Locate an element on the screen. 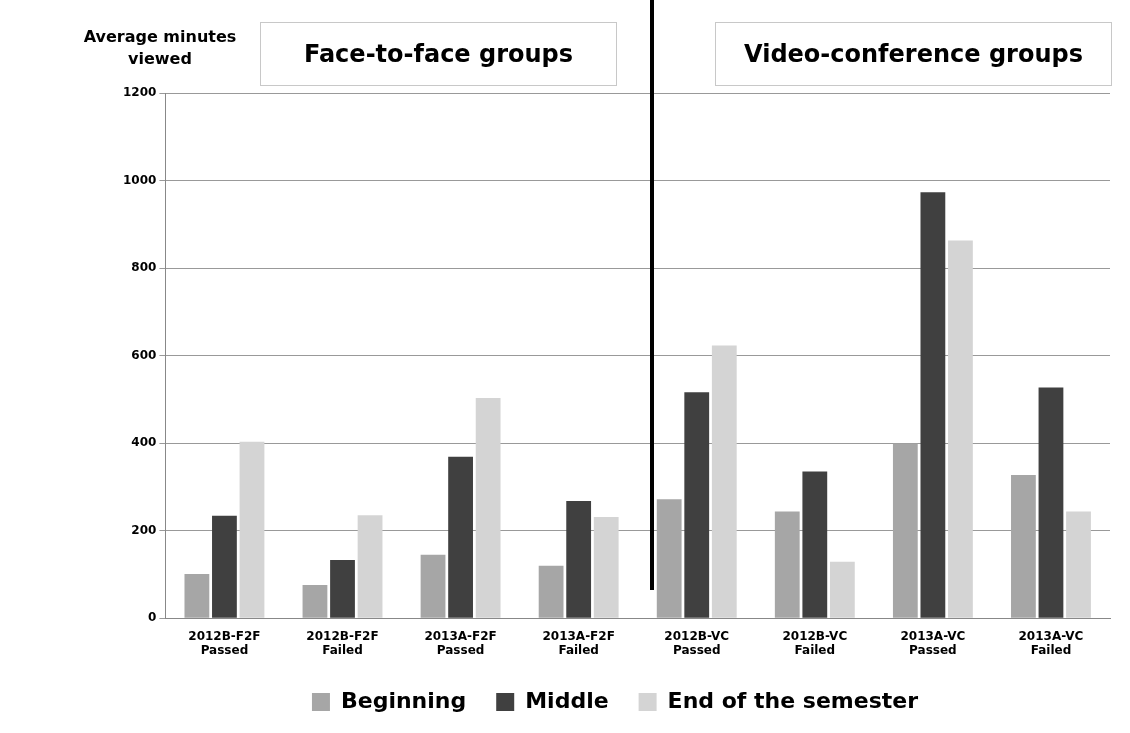  x-tick-label: 2013A-F2F Passed is located at coordinates (460, 642).